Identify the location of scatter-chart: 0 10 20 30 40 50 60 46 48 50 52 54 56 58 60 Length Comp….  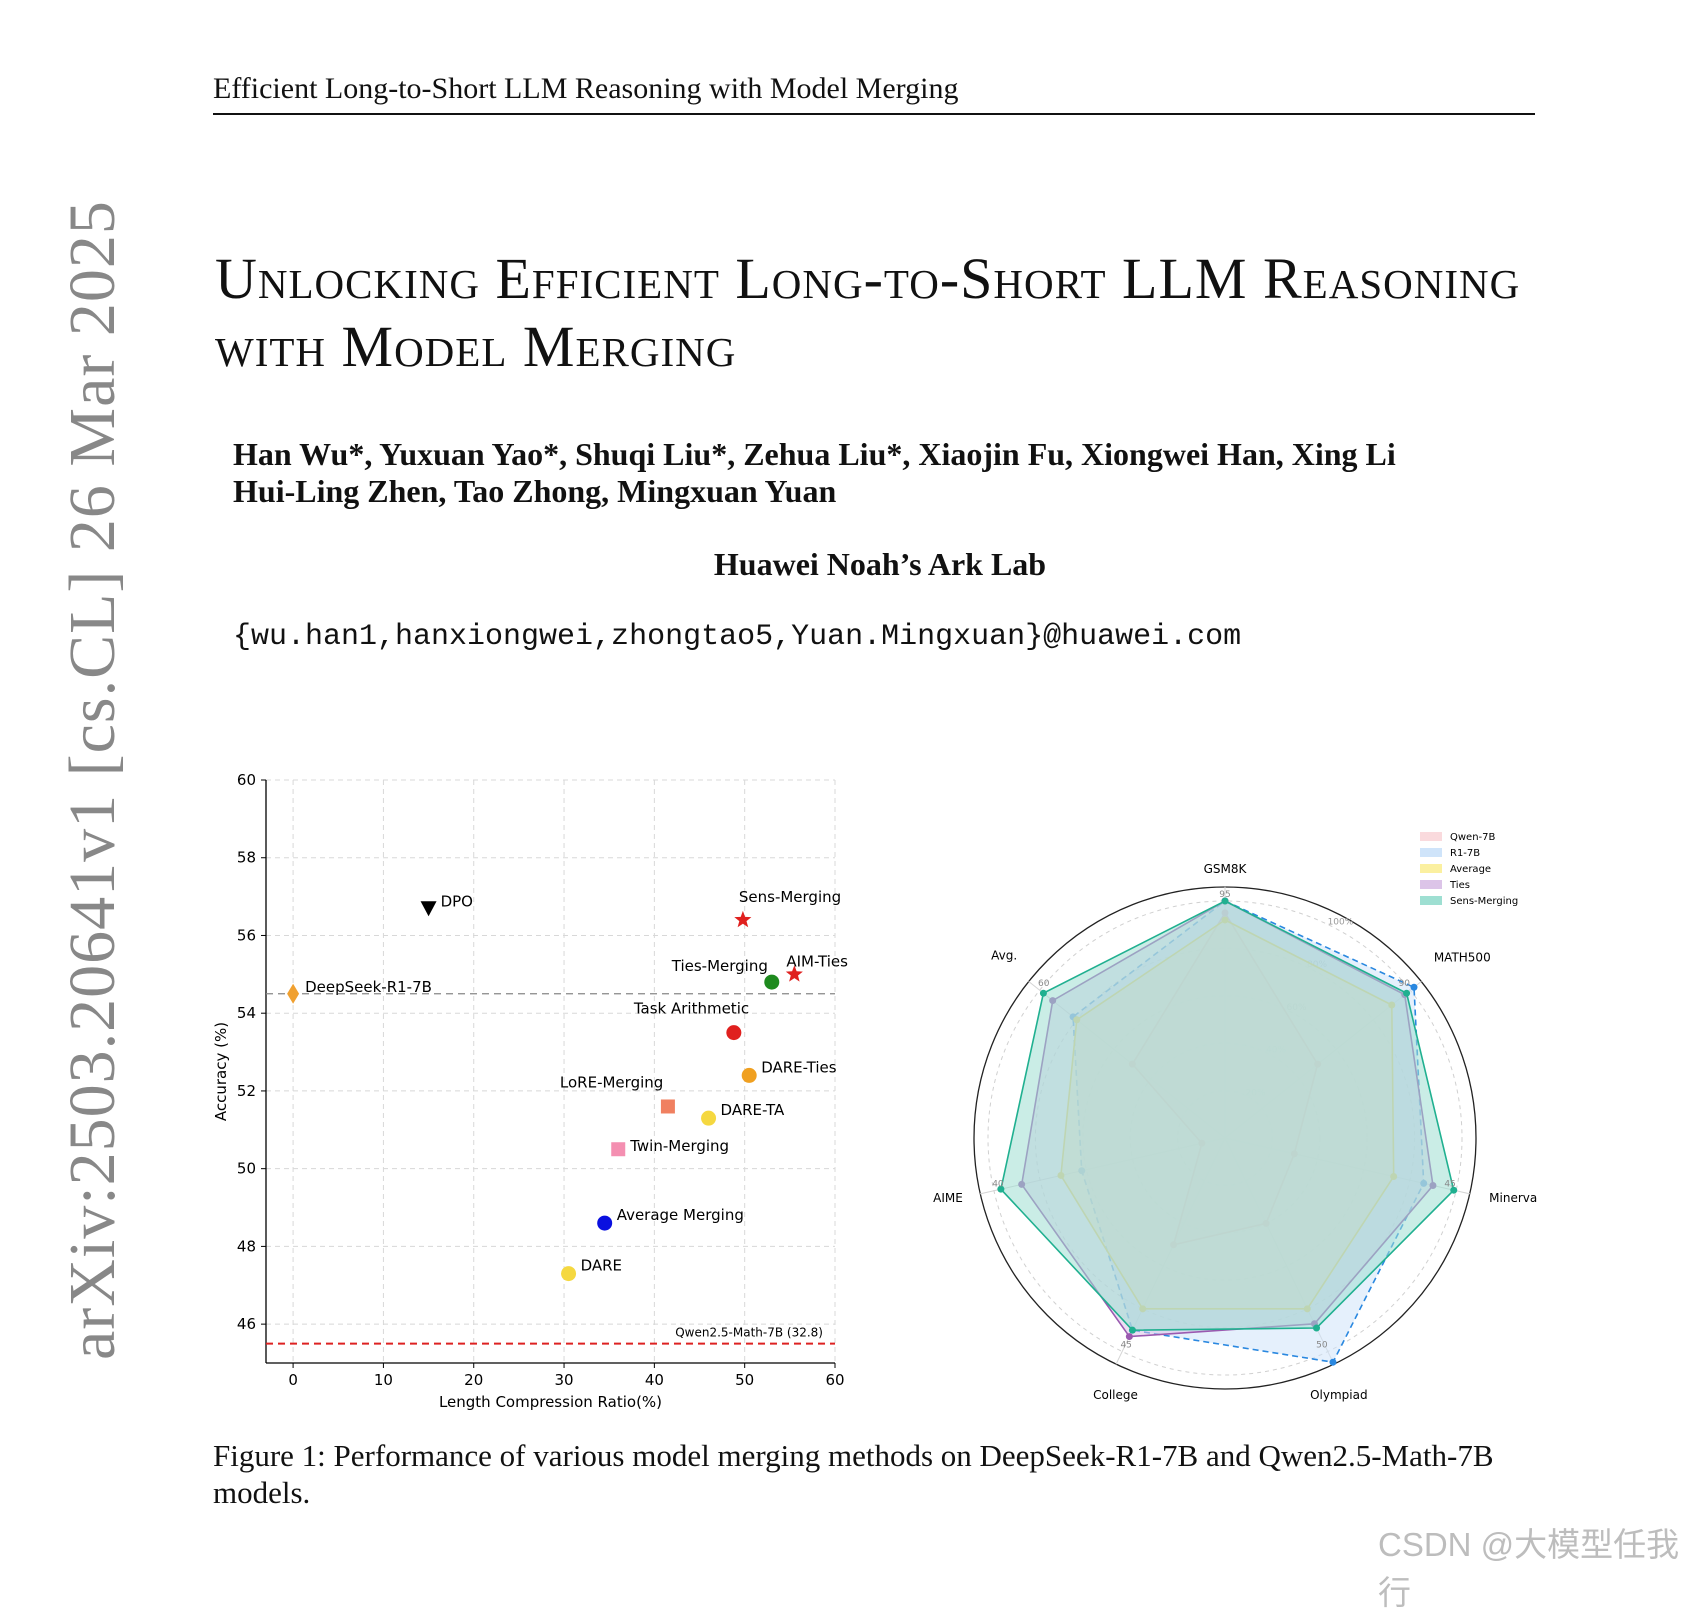
(530, 1091).